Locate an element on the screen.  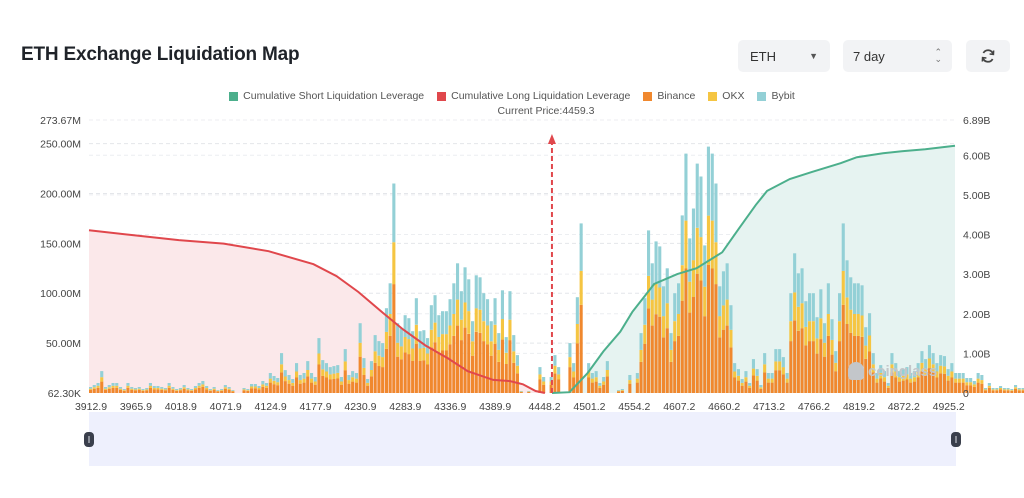
zoom-slider-left-handle is located at coordinates (89, 439).